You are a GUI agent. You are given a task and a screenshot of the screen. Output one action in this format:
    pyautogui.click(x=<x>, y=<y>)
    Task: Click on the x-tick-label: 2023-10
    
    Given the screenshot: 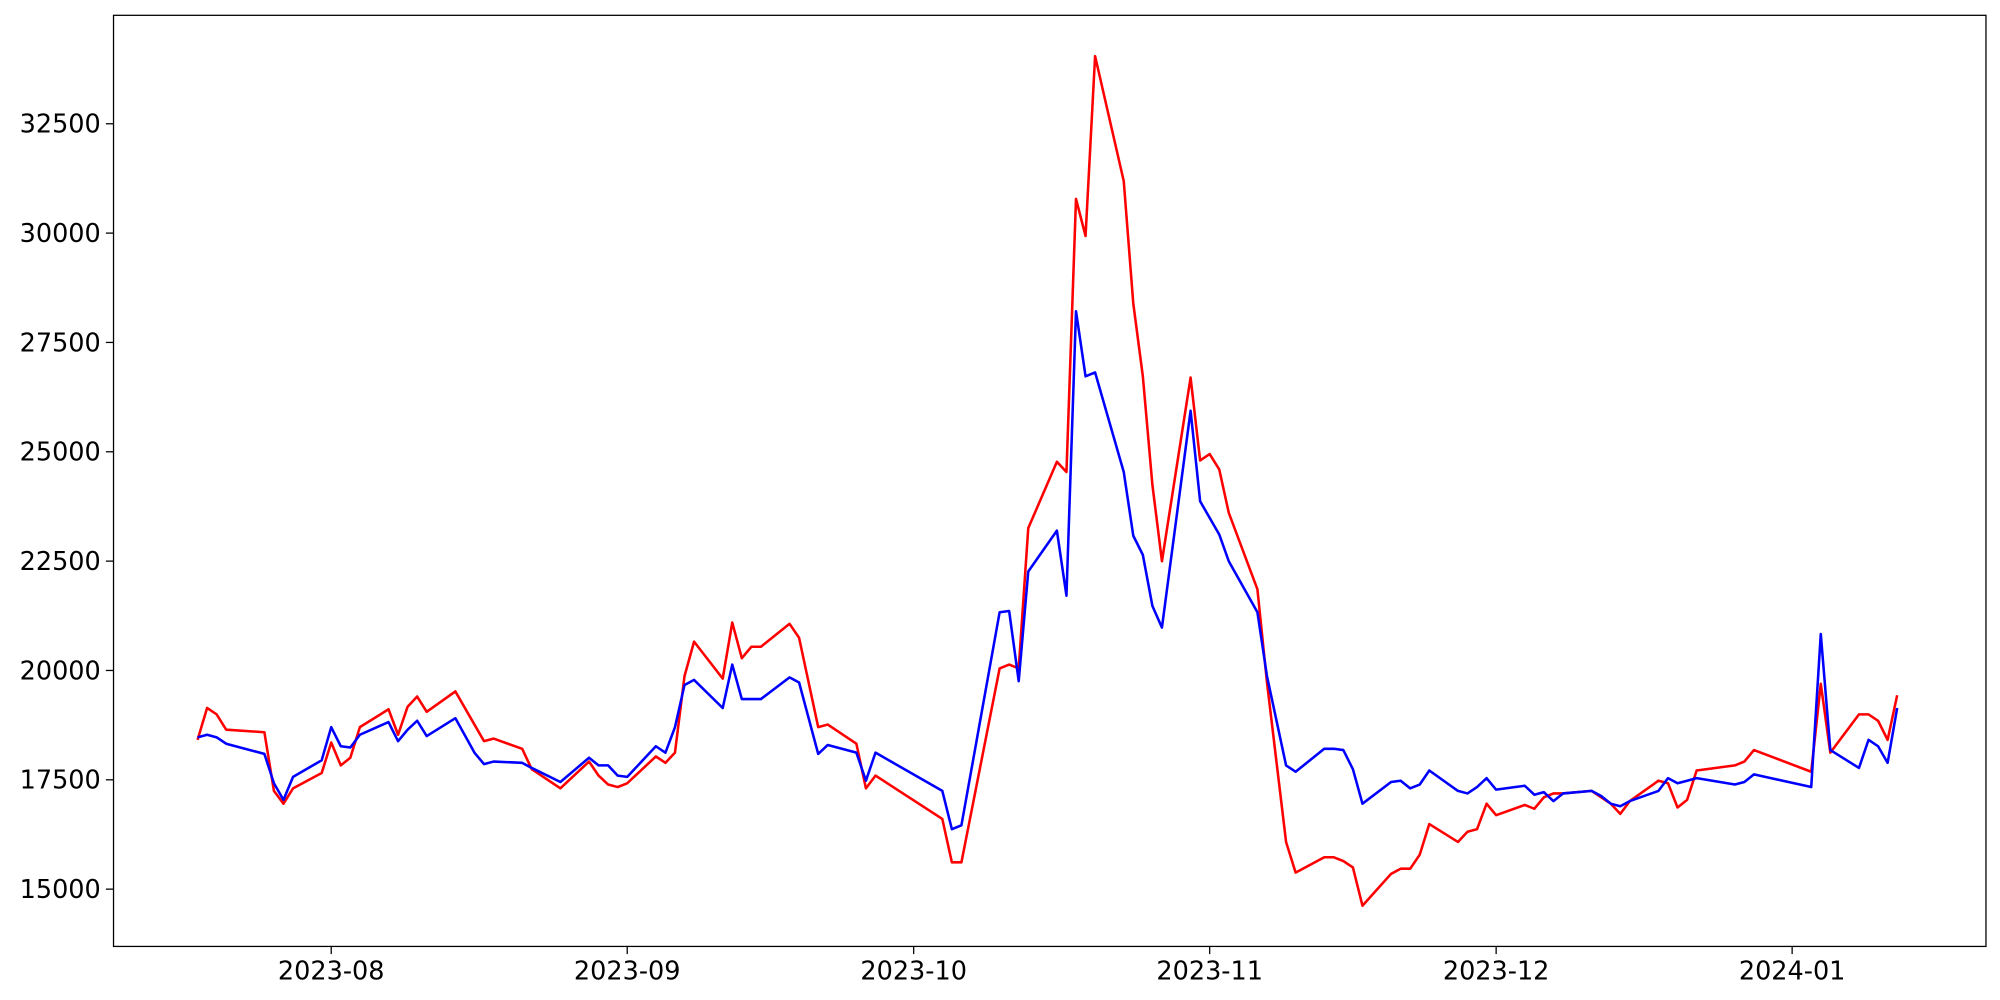 What is the action you would take?
    pyautogui.click(x=913, y=972)
    